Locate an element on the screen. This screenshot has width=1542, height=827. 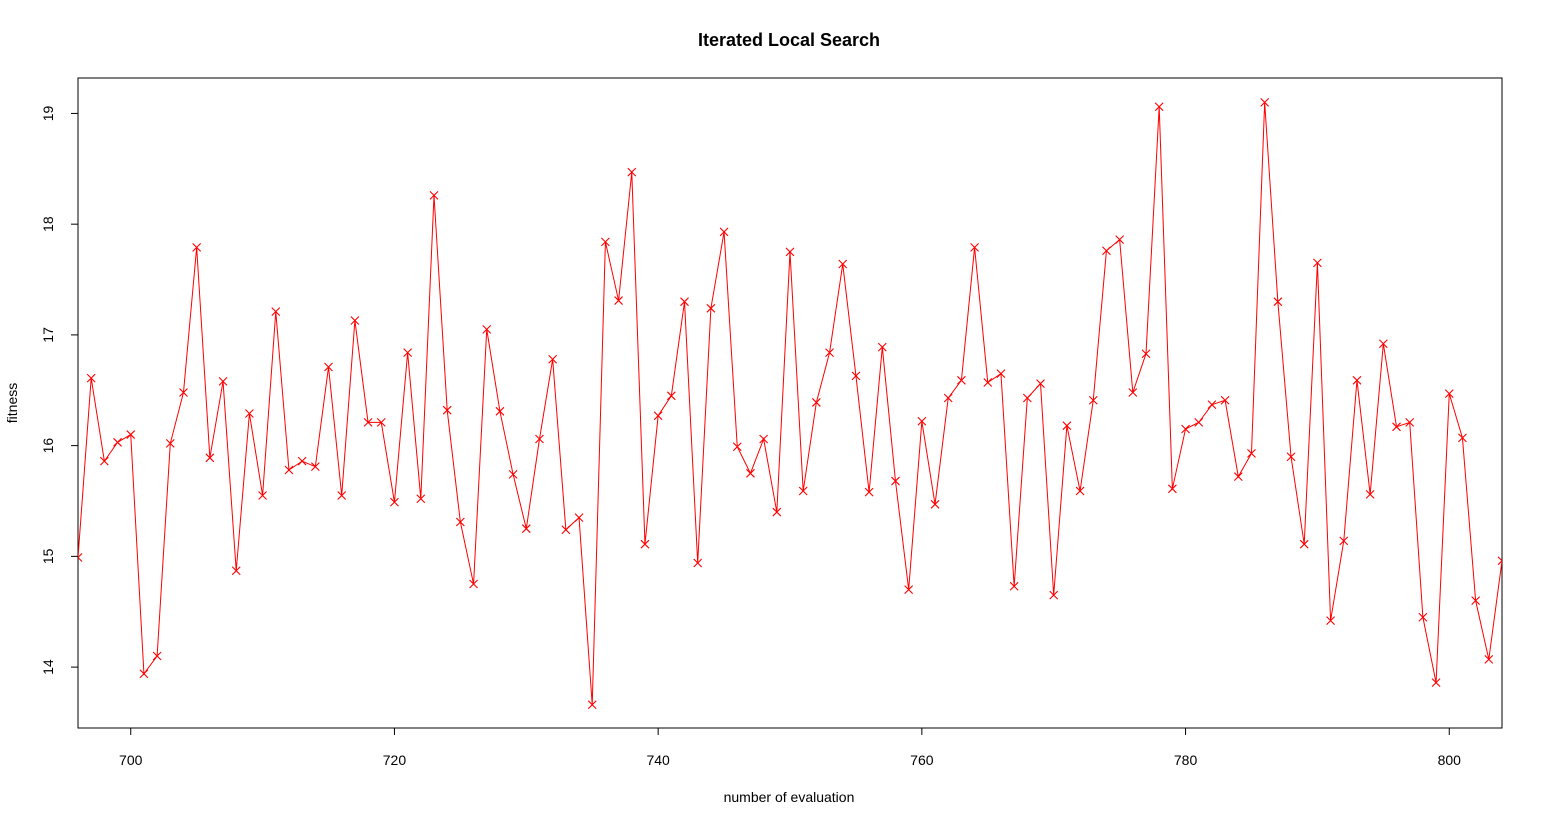
y-tick-label: 17 is located at coordinates (48, 335).